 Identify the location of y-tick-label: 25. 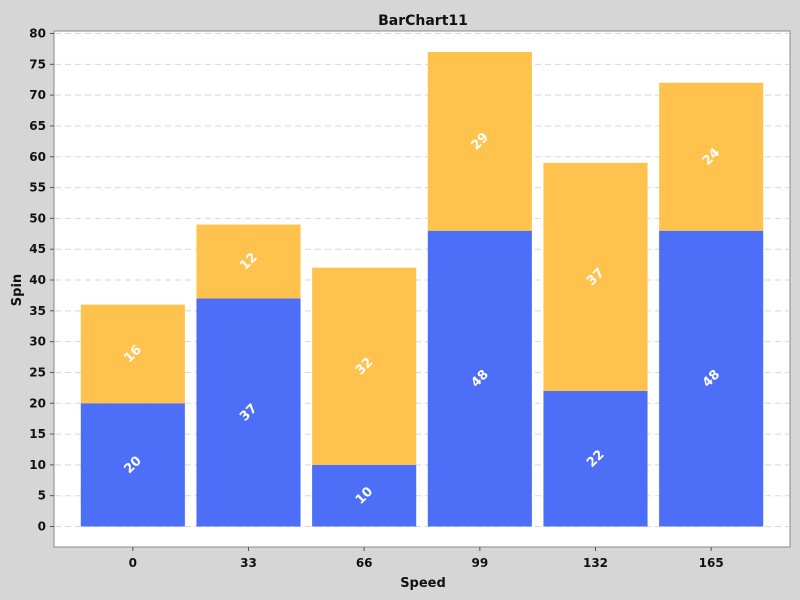
(37, 372).